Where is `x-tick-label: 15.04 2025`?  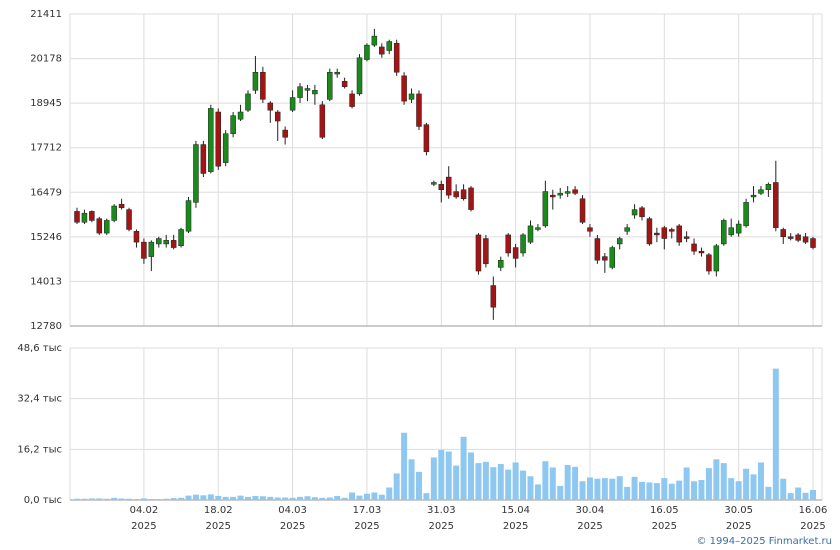
x-tick-label: 15.04 2025 is located at coordinates (515, 518).